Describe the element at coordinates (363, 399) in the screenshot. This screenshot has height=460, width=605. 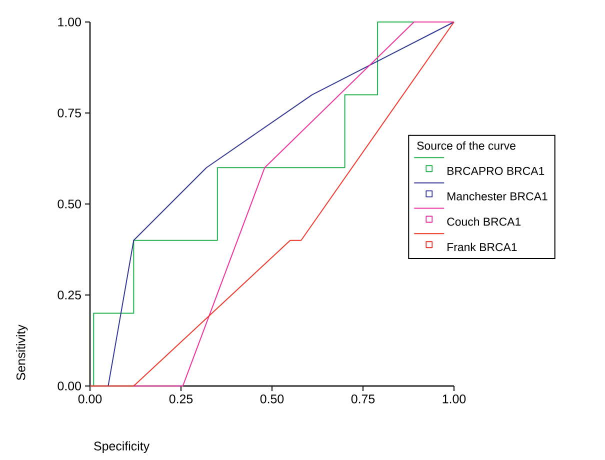
I see `x-tick-label: 0.75` at that location.